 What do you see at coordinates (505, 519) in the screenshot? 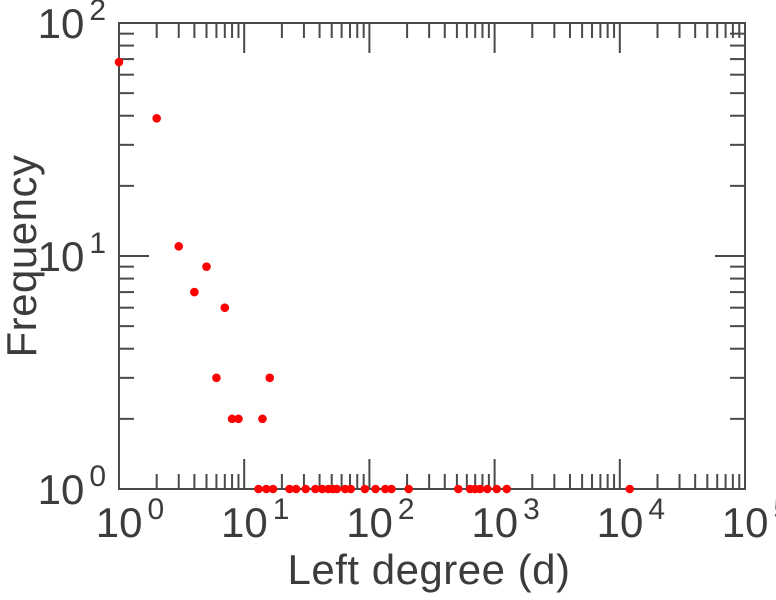
I see `x-tick-label: 10 3` at bounding box center [505, 519].